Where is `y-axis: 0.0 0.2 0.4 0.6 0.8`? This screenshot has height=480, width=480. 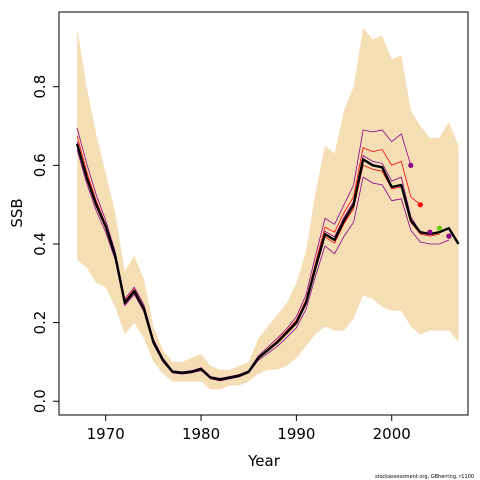 y-axis: 0.0 0.2 0.4 0.6 0.8 is located at coordinates (45, 244).